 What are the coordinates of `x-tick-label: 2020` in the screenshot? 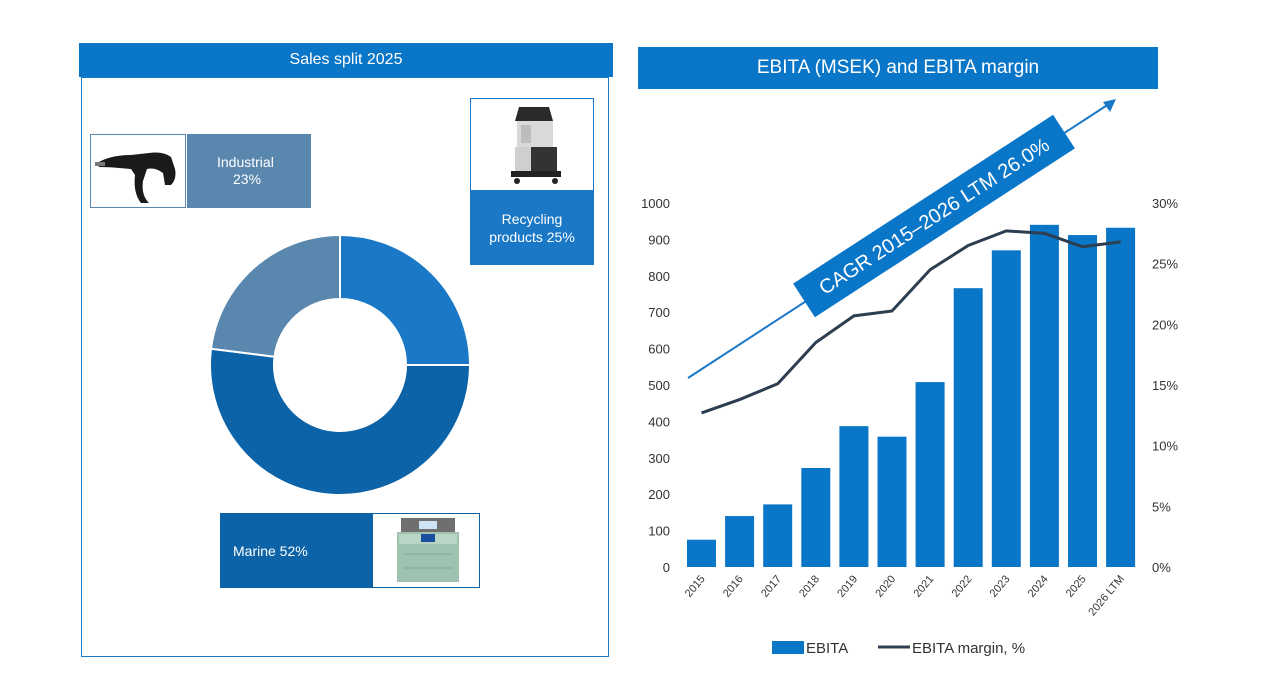 It's located at (885, 586).